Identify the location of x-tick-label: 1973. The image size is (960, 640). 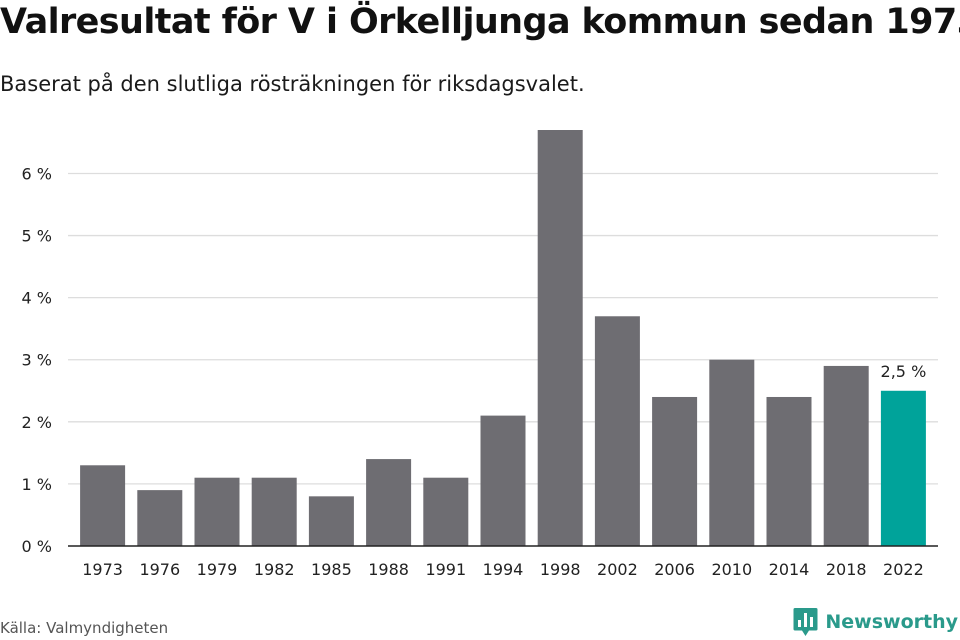
(102, 569).